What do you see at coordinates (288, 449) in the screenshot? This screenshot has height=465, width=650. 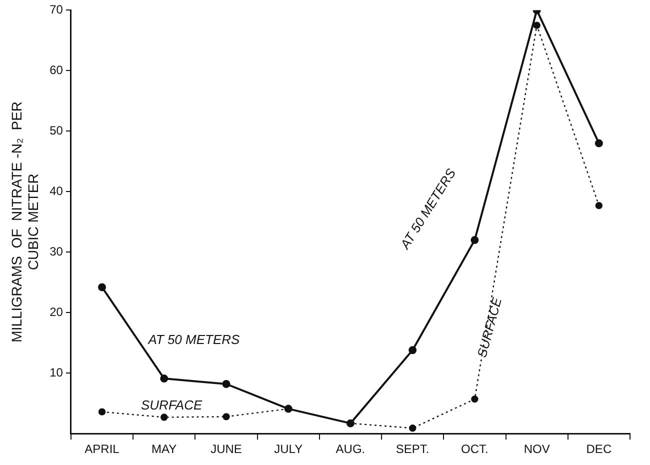 I see `x-tick-label: JULY` at bounding box center [288, 449].